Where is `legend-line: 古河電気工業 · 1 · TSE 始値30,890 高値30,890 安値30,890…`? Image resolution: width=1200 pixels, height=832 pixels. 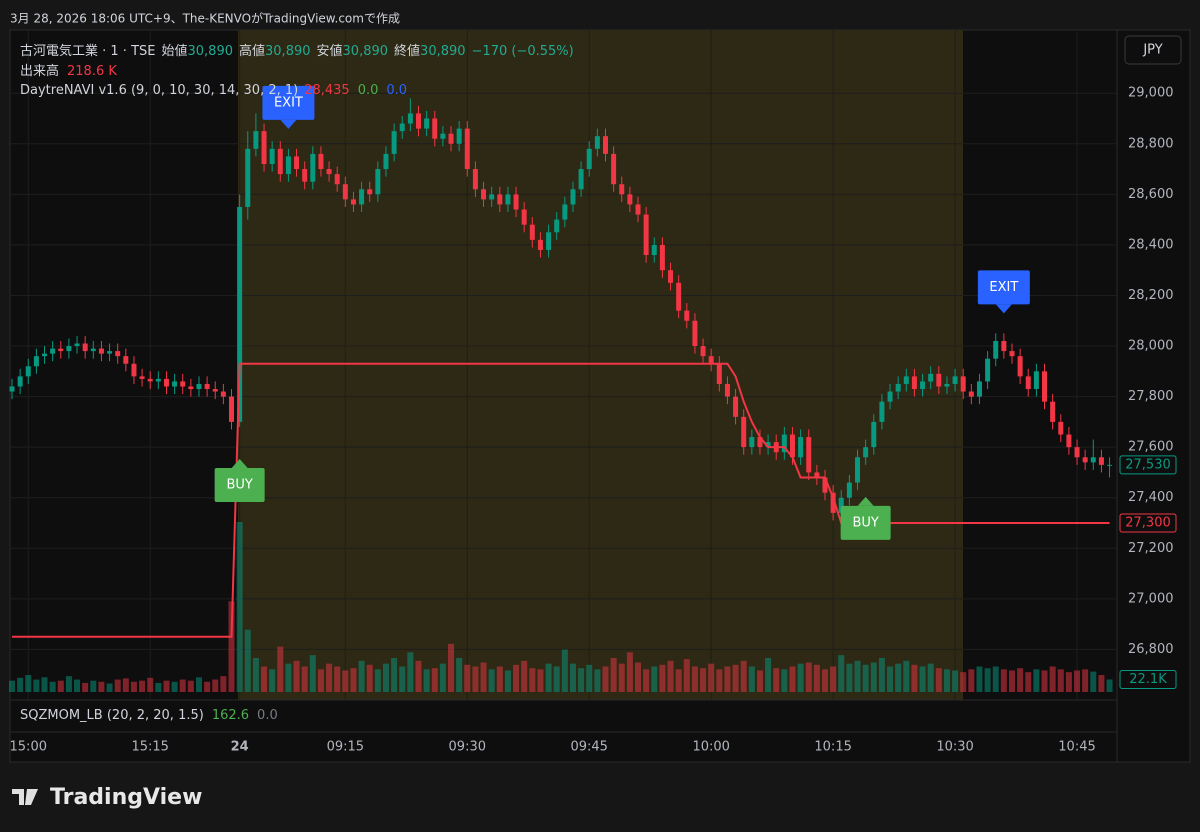
legend-line: 古河電気工業 · 1 · TSE 始値30,890 高値30,890 安値30,890… is located at coordinates (297, 51).